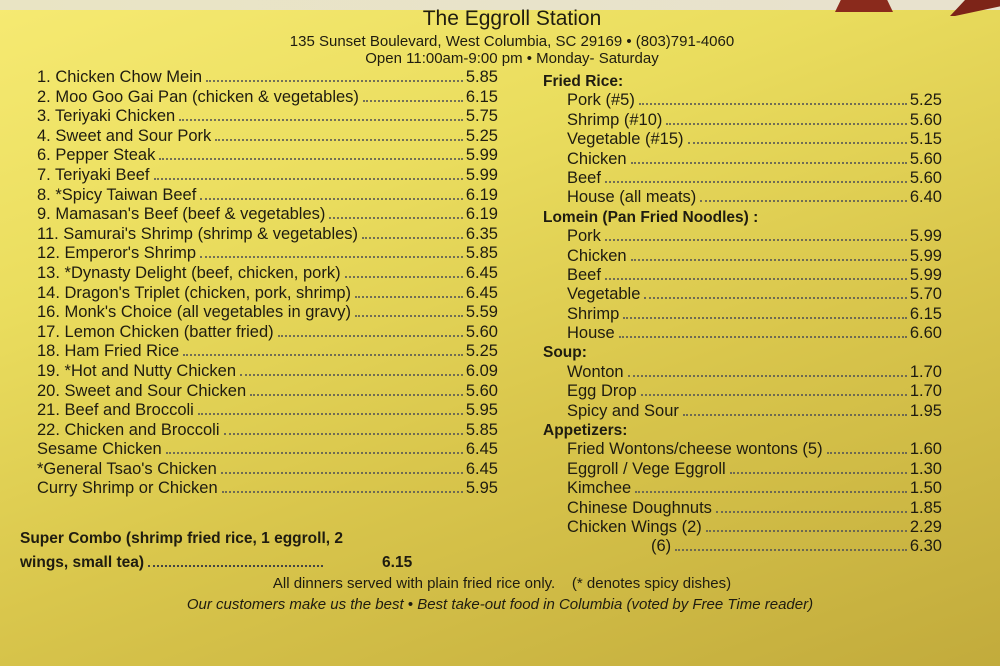 Image resolution: width=1000 pixels, height=666 pixels. Describe the element at coordinates (267, 372) in the screenshot. I see `menu-item: 19. *Hot and Nutty Chicken 6.09` at that location.